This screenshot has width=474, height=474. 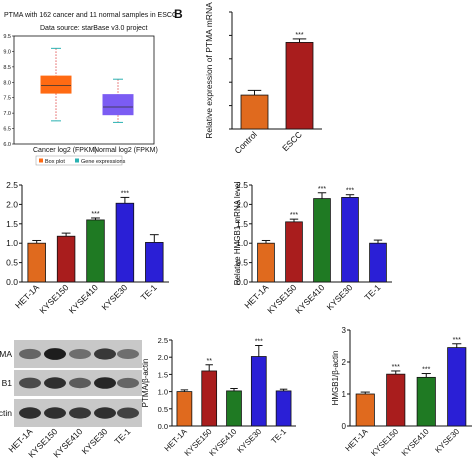 What do you see at coordinates (7, 114) in the screenshot?
I see `boxplot-ytick-label: 7.0` at bounding box center [7, 114].